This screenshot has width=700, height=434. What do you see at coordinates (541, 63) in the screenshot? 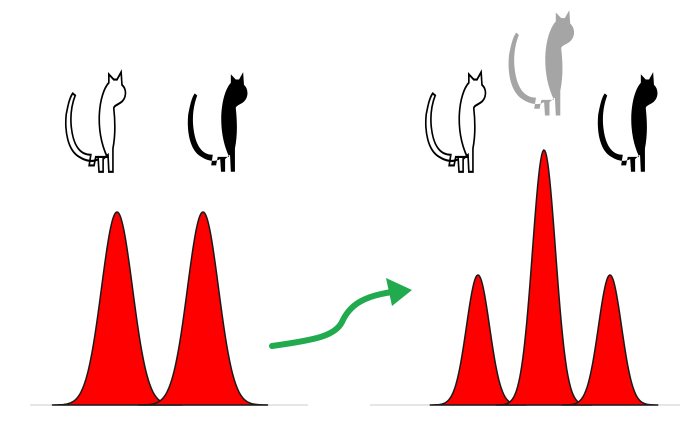
I see `cat-gray-icon` at bounding box center [541, 63].